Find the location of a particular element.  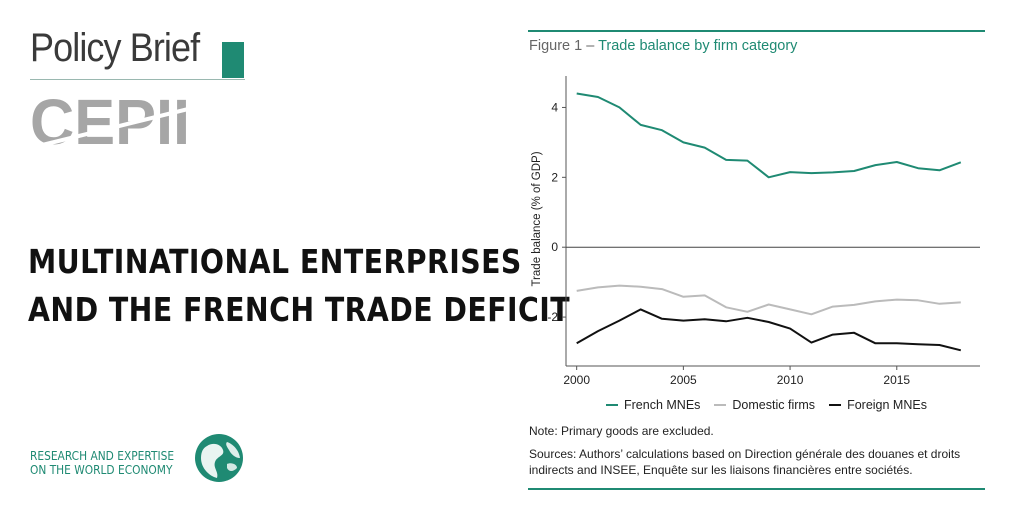

series-line-foreign-mnes is located at coordinates (769, 330).